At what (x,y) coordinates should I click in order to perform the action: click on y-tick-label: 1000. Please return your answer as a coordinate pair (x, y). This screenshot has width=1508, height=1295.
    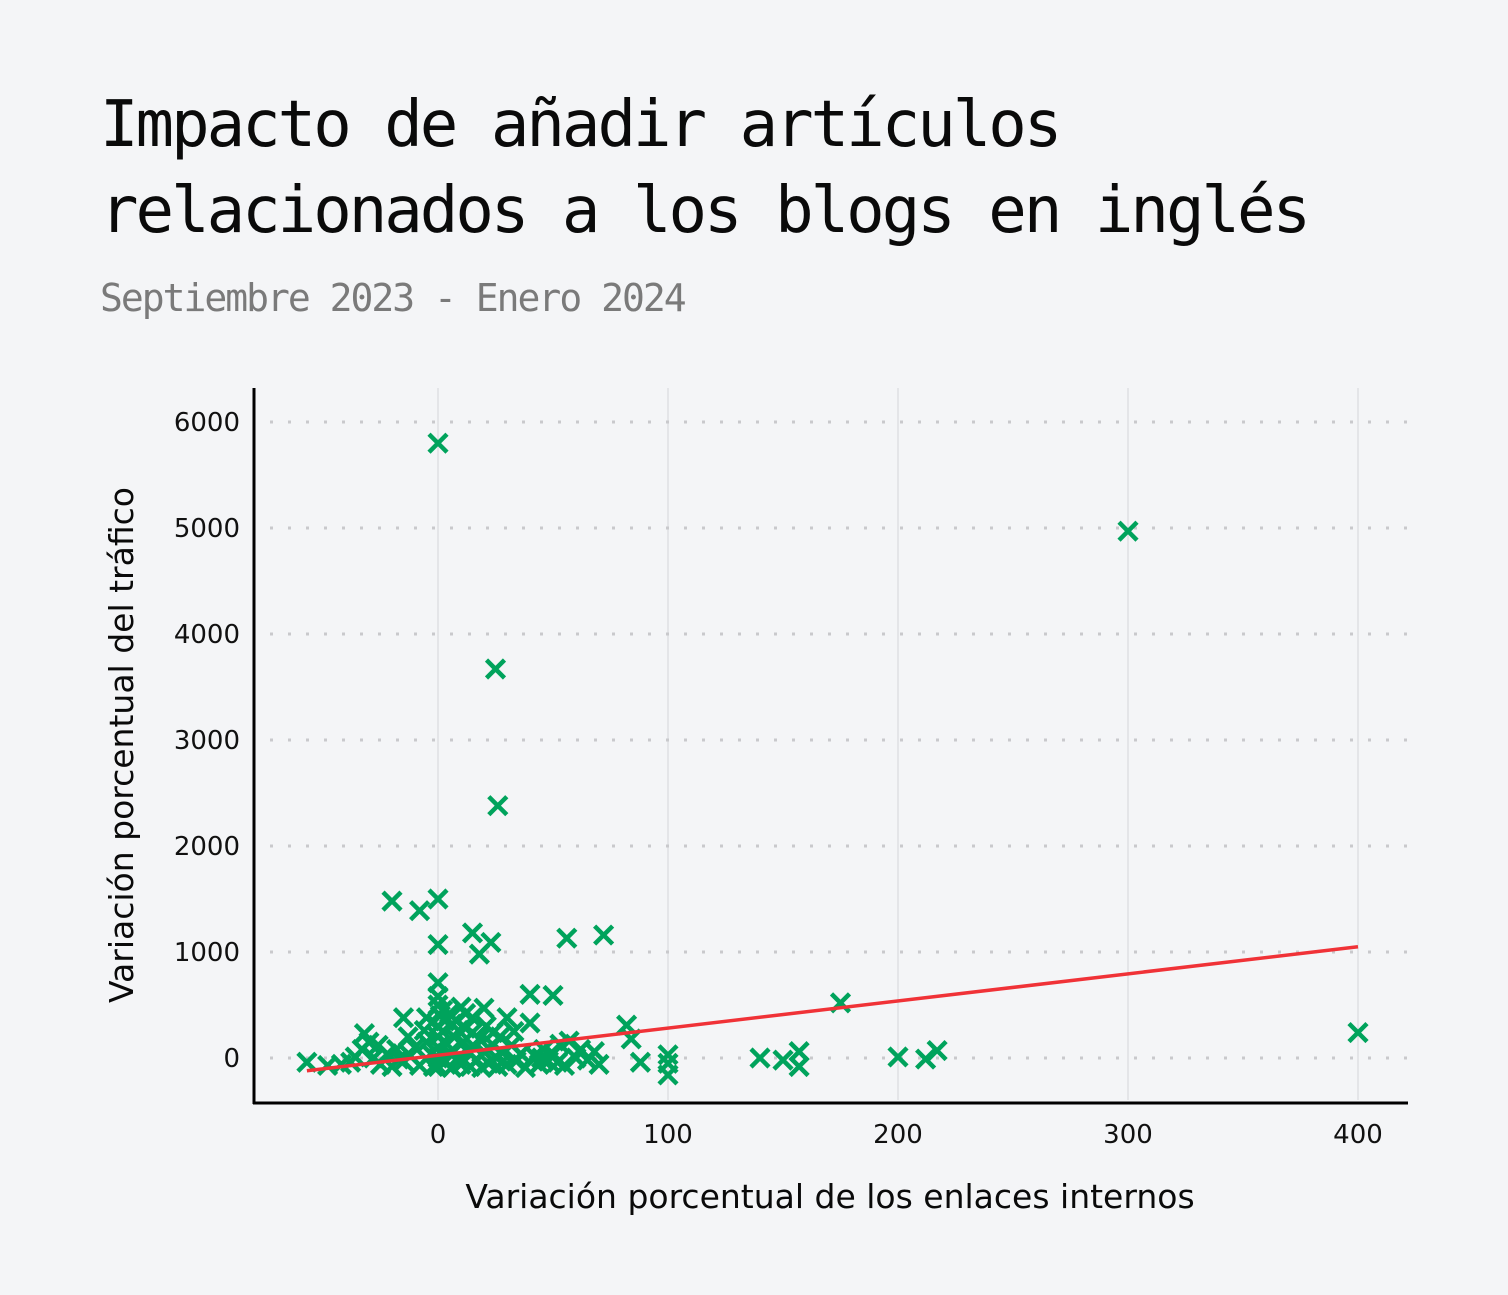
    Looking at the image, I should click on (207, 953).